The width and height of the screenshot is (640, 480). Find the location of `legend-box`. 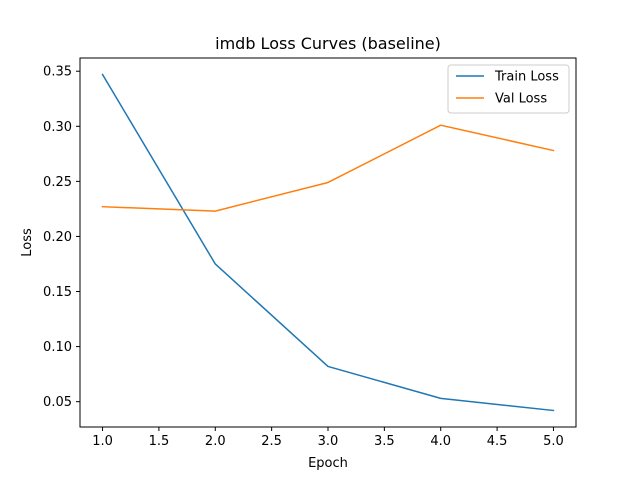

legend-box is located at coordinates (508, 89).